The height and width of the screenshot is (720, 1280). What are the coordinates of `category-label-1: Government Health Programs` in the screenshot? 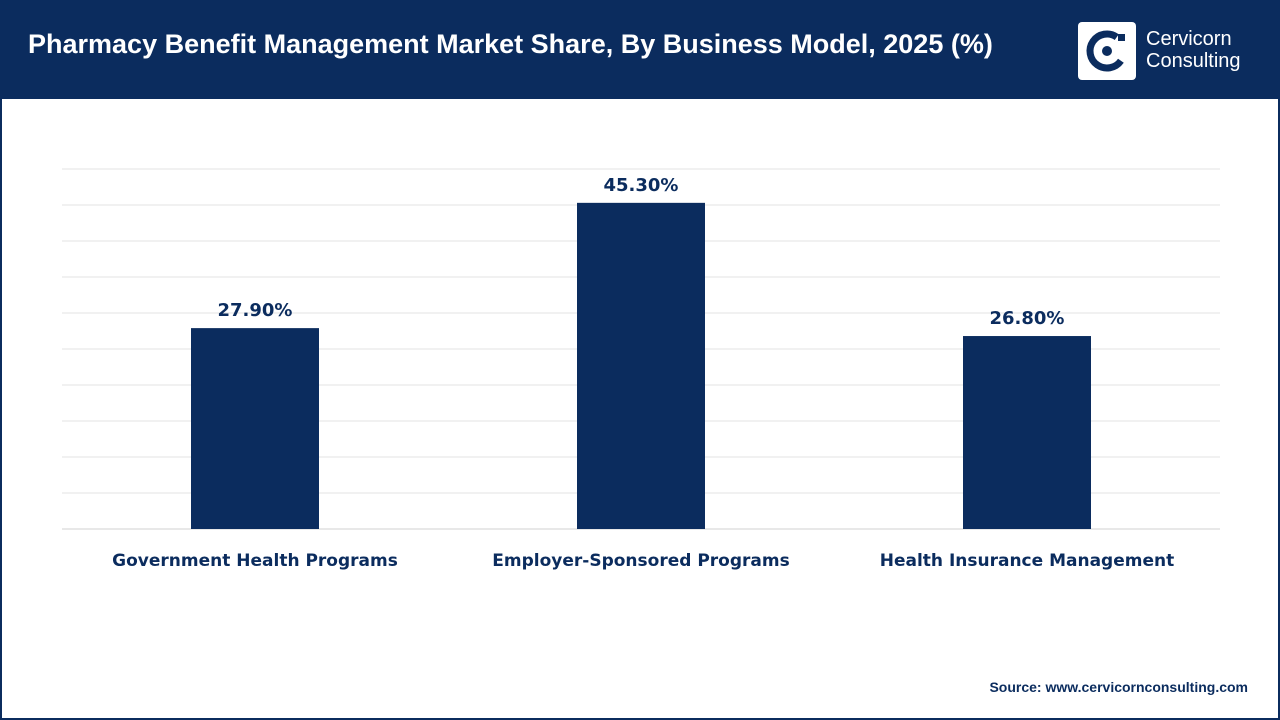 It's located at (255, 561).